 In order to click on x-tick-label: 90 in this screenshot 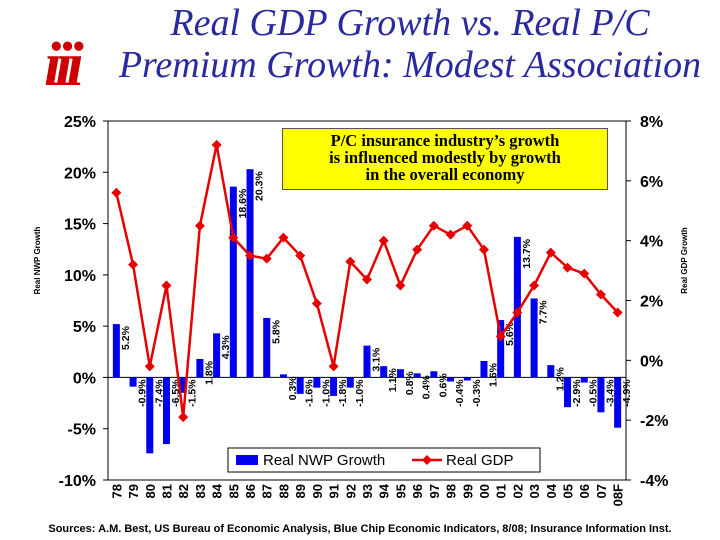, I will do `click(317, 491)`.